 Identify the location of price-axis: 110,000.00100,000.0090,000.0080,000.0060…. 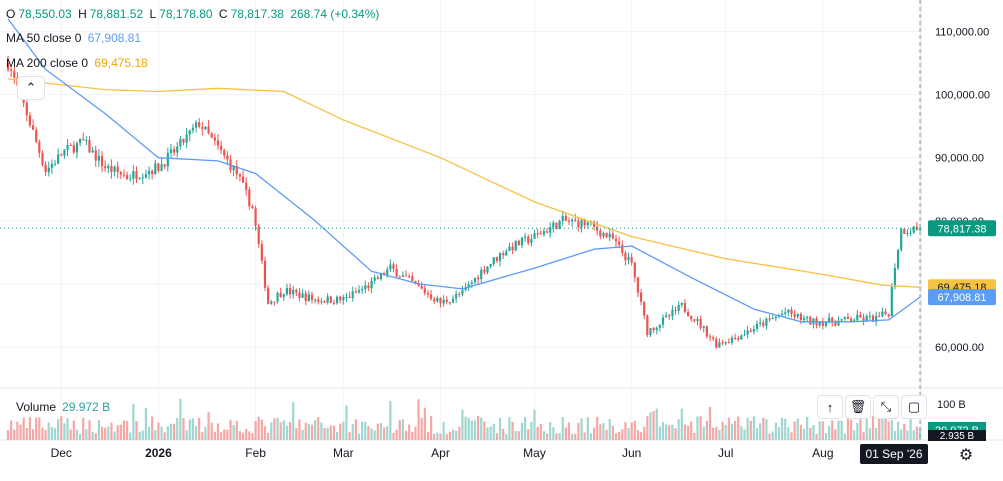
(962, 234).